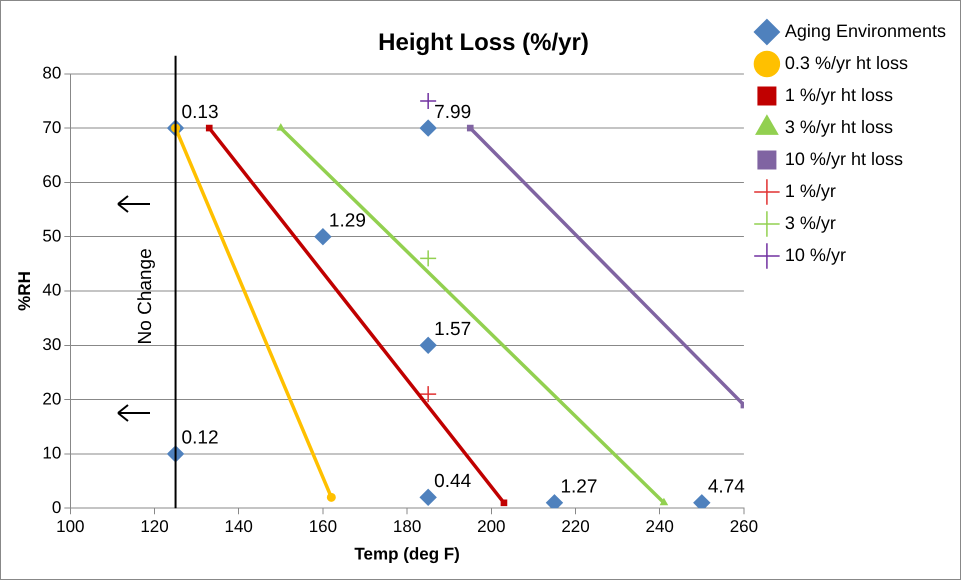 The height and width of the screenshot is (580, 961). Describe the element at coordinates (24, 291) in the screenshot. I see `y-axis-title: %RH` at that location.